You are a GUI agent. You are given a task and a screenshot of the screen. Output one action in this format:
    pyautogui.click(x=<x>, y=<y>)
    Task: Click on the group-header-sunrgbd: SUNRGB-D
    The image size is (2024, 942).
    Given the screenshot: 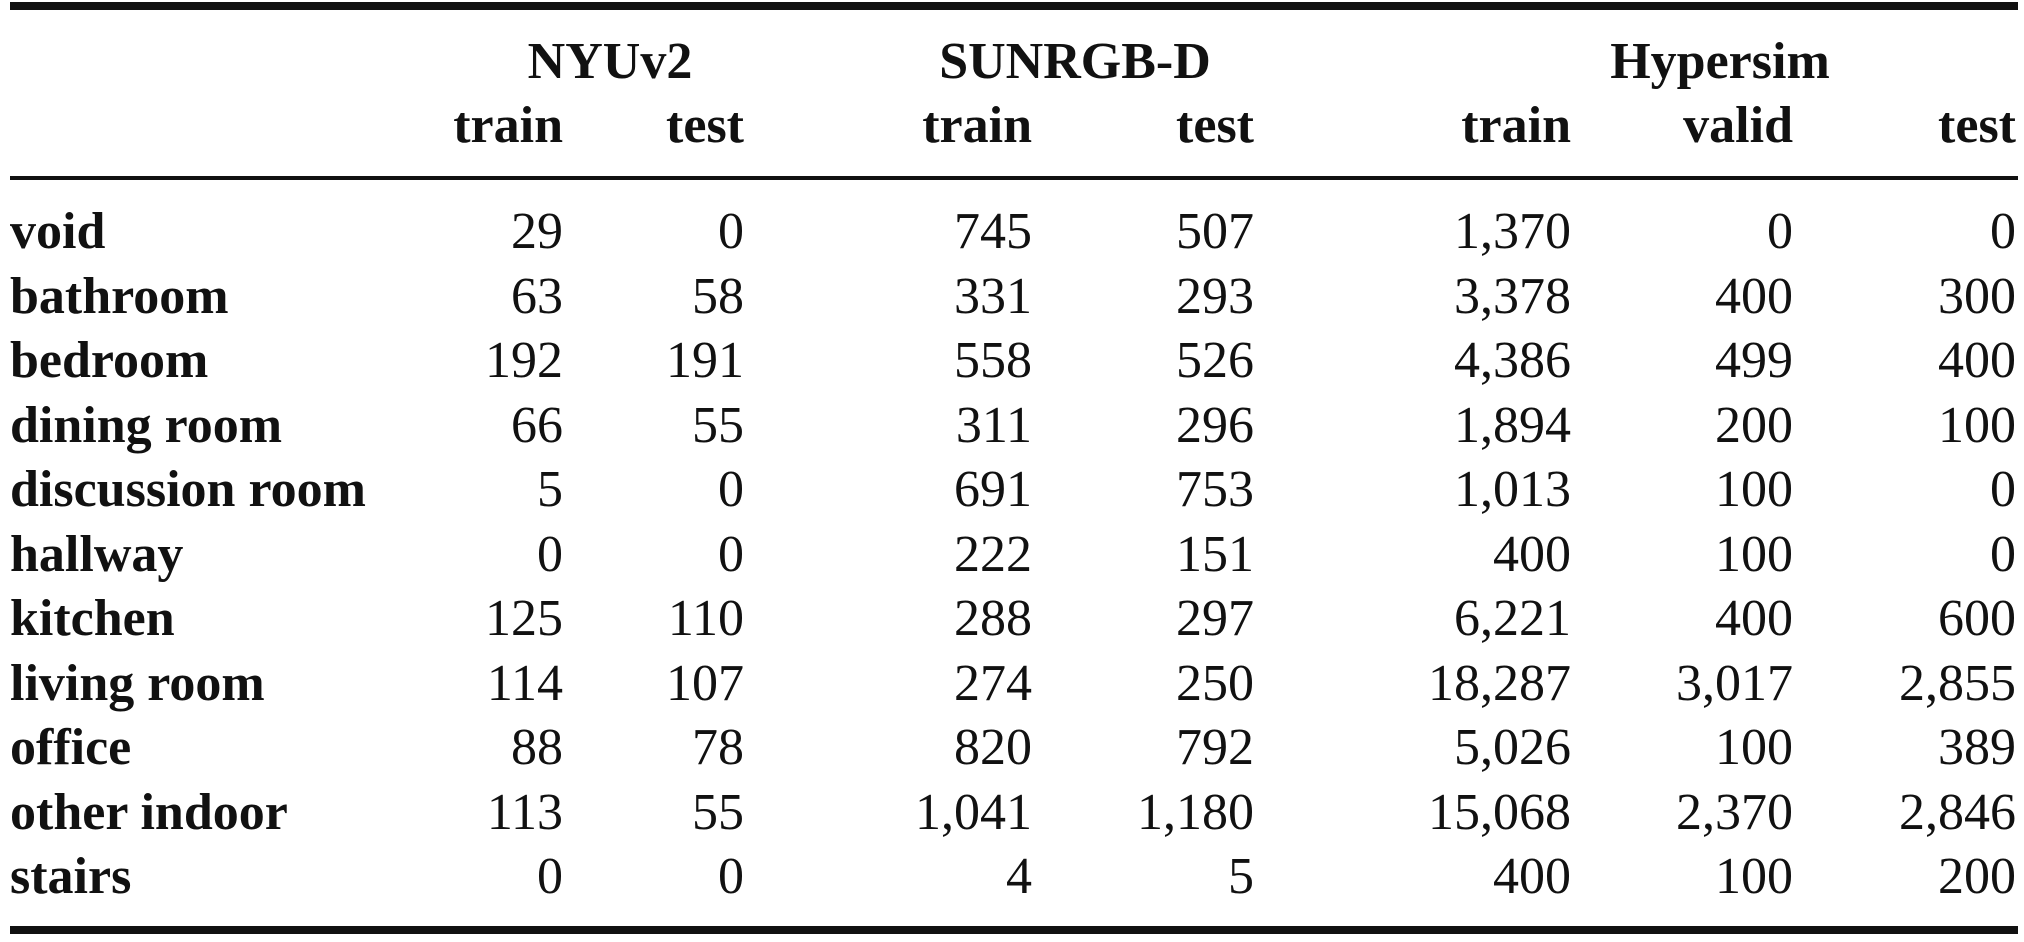 What is the action you would take?
    pyautogui.click(x=1075, y=61)
    